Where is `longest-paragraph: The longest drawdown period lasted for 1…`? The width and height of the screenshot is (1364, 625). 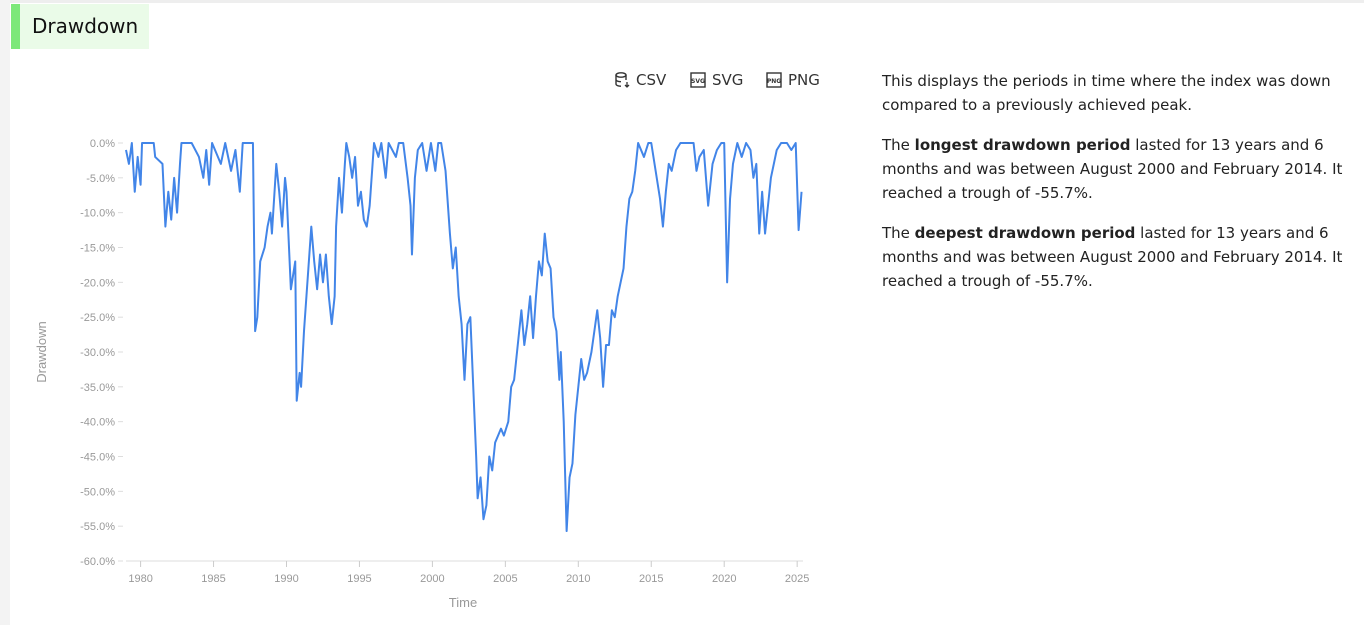 longest-paragraph: The longest drawdown period lasted for 1… is located at coordinates (1117, 169).